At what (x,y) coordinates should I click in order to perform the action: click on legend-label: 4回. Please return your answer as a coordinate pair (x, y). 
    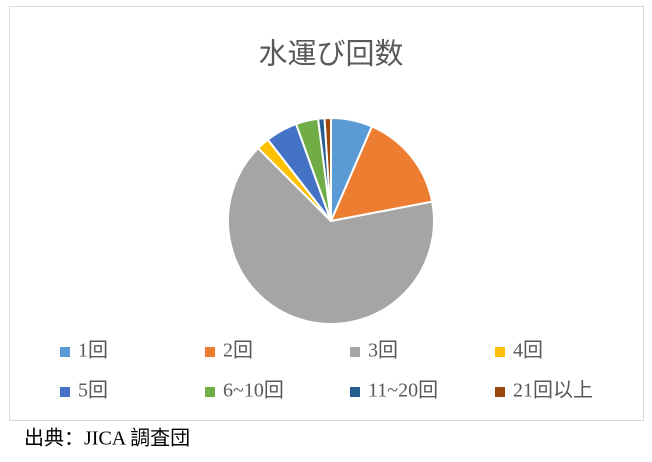
    Looking at the image, I should click on (528, 351).